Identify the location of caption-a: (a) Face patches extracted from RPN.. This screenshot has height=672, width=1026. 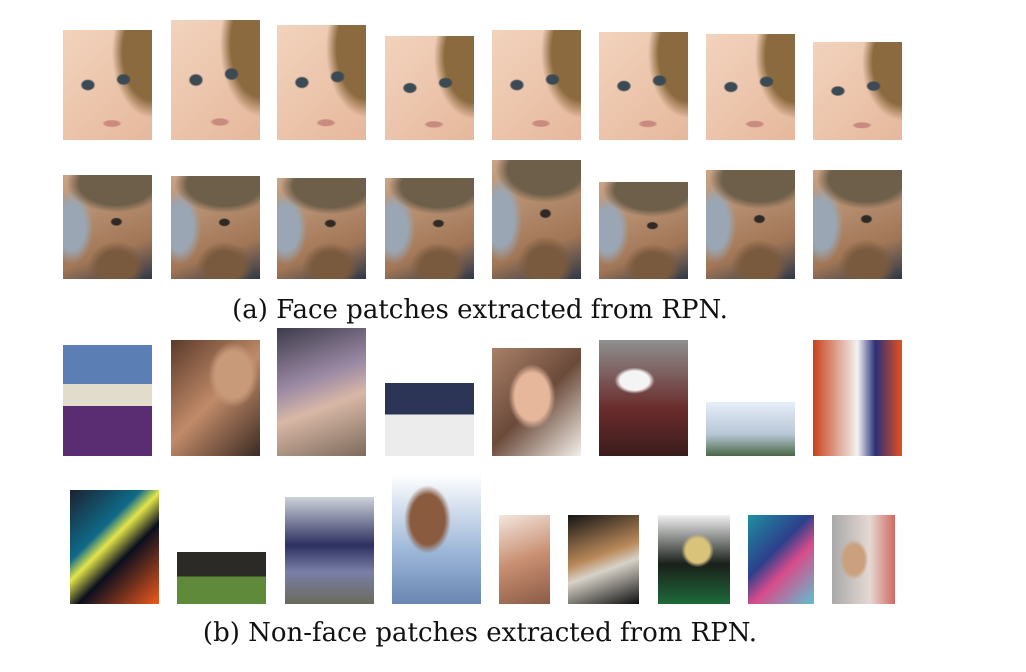
(480, 310).